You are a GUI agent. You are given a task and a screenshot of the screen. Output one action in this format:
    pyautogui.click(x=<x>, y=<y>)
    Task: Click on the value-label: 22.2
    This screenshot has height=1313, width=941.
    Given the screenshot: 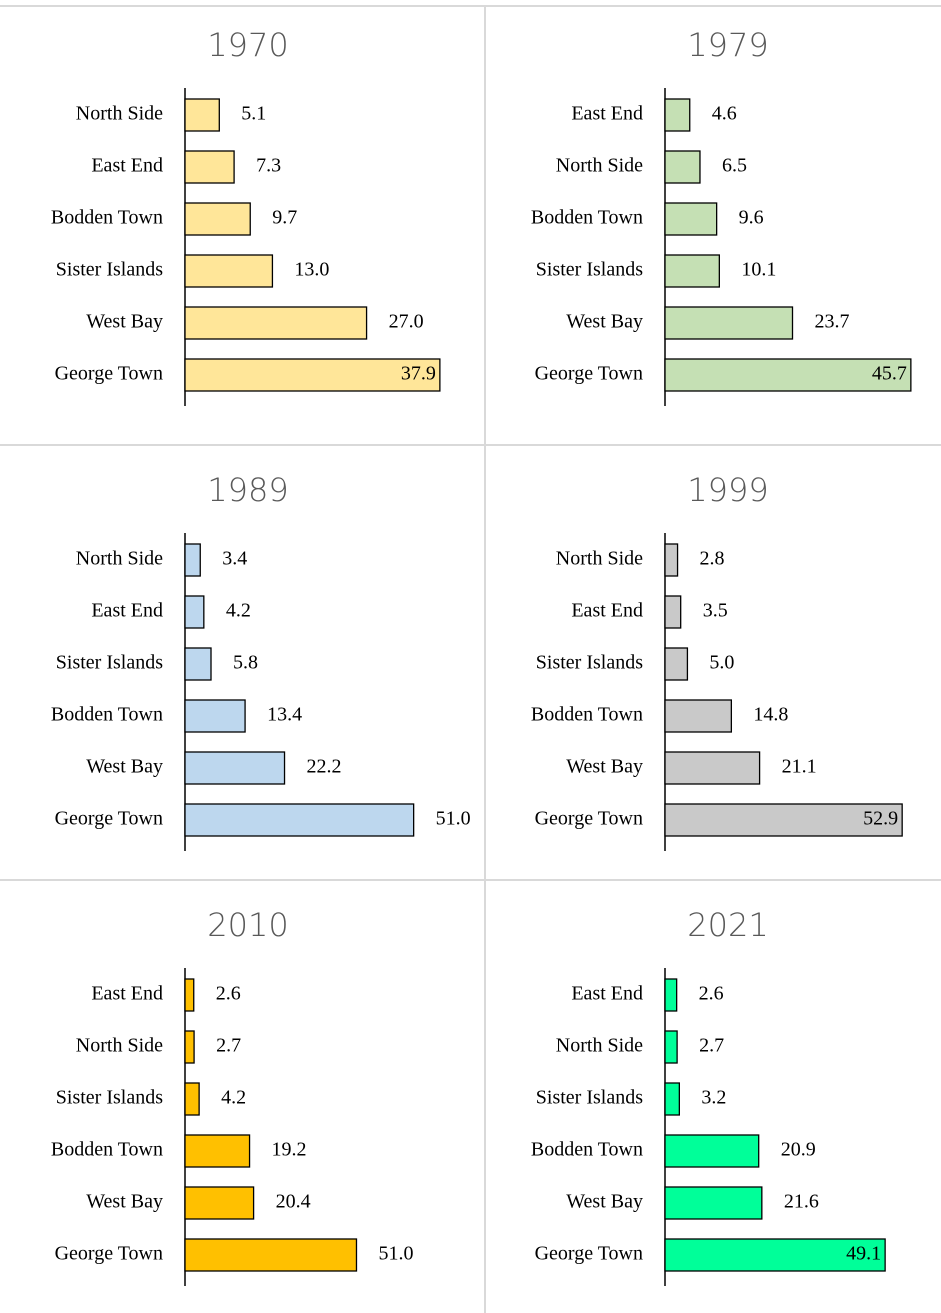 What is the action you would take?
    pyautogui.click(x=324, y=767)
    